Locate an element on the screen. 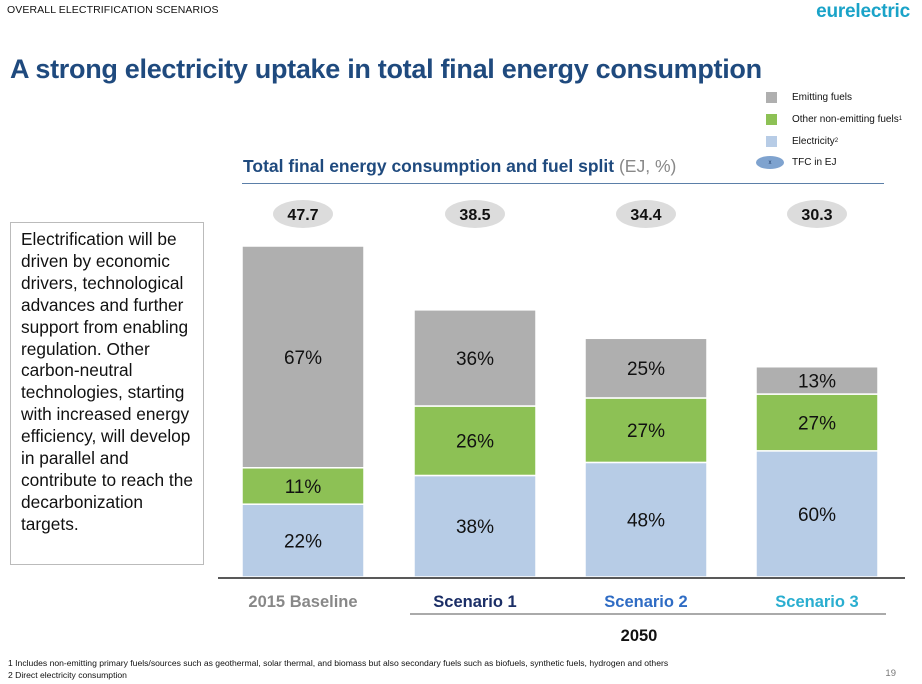 The width and height of the screenshot is (922, 684). group-label: 2050 is located at coordinates (639, 636).